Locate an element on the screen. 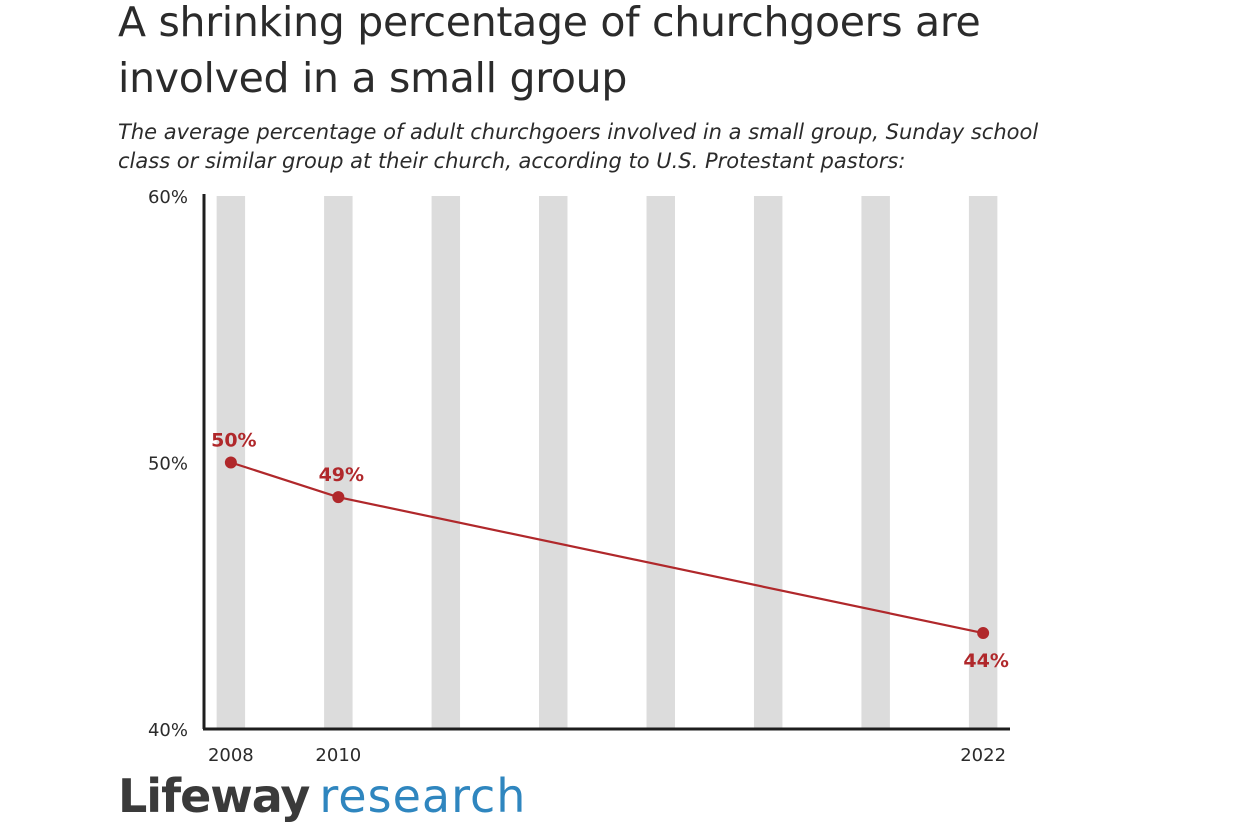  background-band-2018 is located at coordinates (768, 462).